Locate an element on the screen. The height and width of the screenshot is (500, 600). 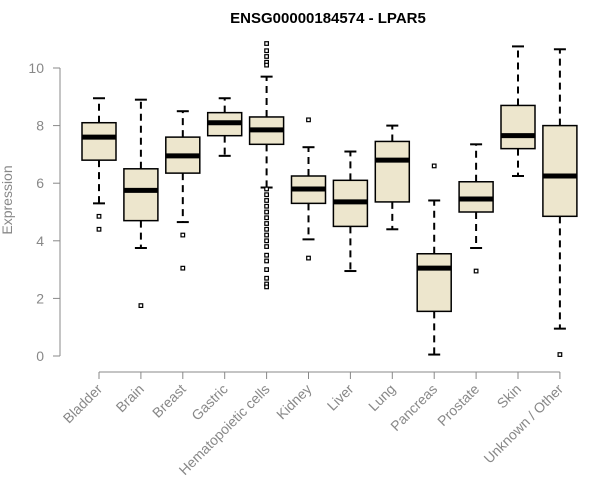
y-axis: 0 2 4 6 8 10 is located at coordinates (44, 212).